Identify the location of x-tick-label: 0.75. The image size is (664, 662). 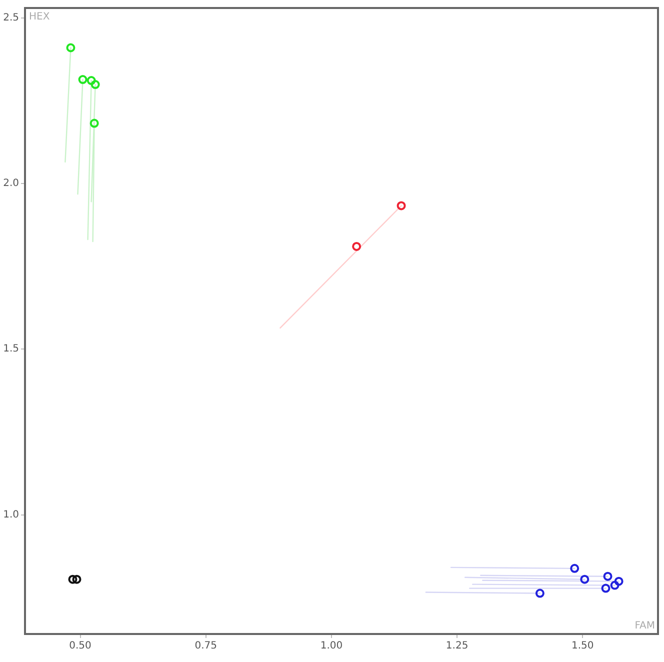
(205, 646).